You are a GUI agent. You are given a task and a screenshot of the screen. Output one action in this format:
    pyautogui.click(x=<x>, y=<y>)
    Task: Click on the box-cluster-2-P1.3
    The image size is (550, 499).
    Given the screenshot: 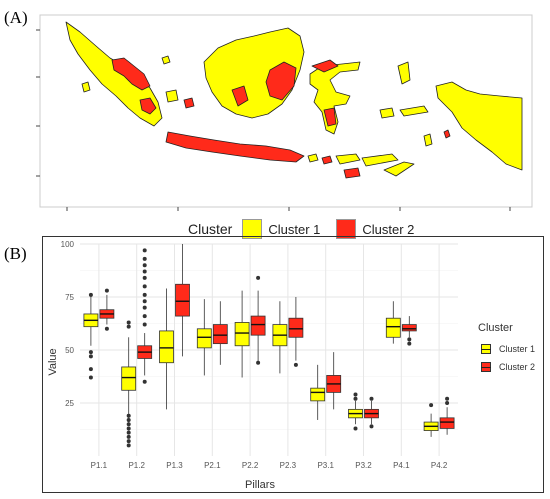 What is the action you would take?
    pyautogui.click(x=183, y=300)
    